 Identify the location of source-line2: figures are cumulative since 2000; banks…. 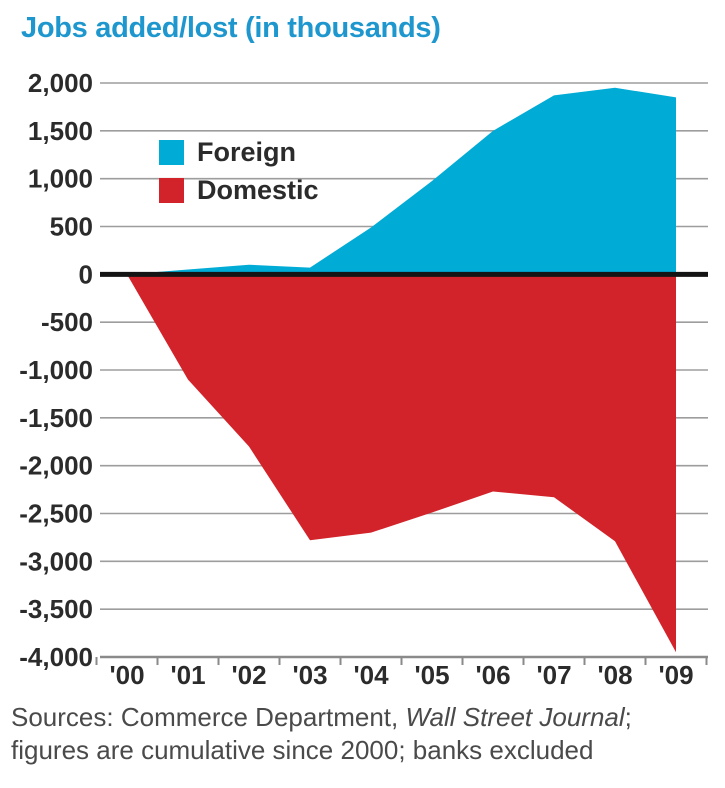
(302, 750).